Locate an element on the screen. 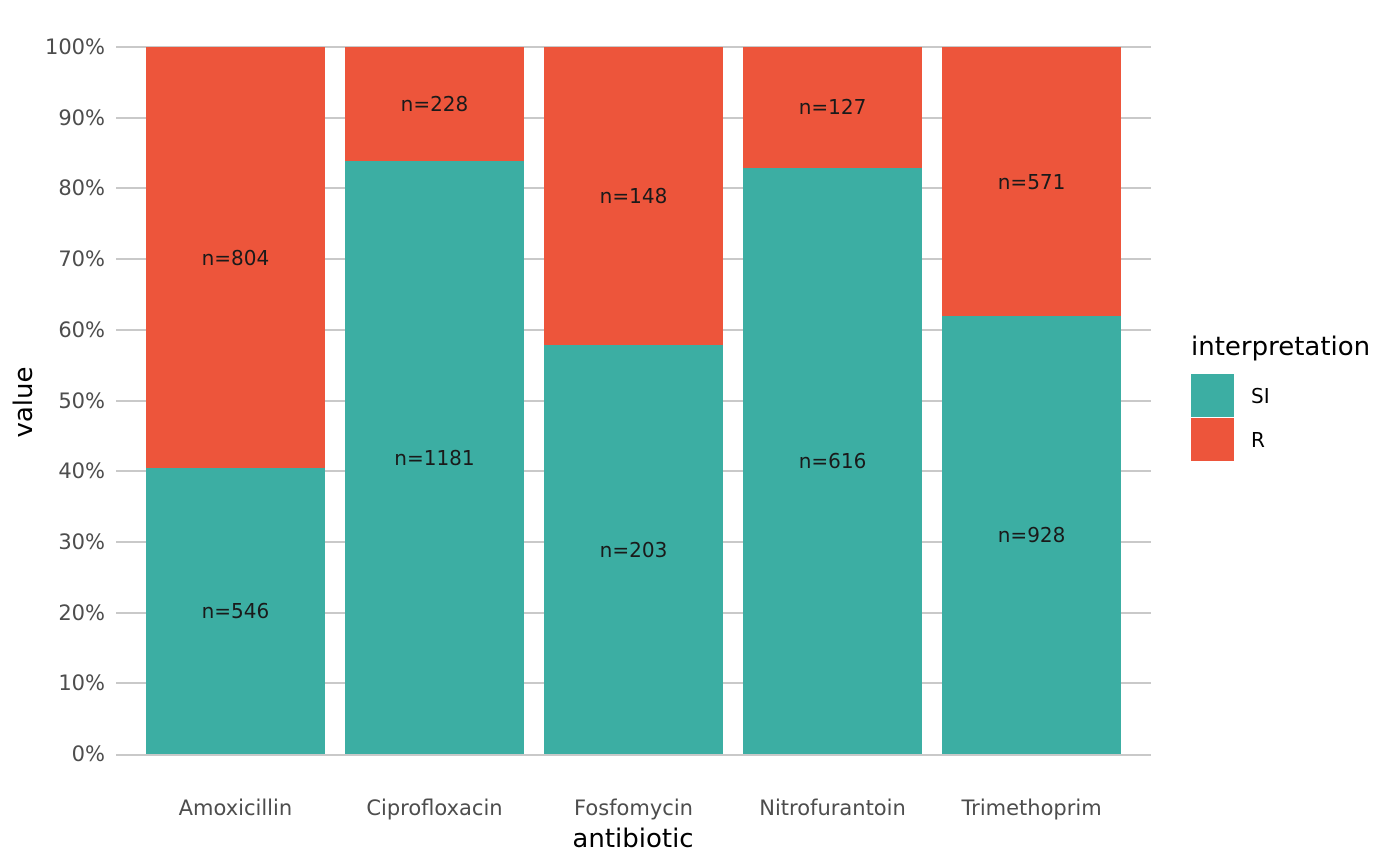  bar-label-si-fosfomycin: n=203 is located at coordinates (633, 549).